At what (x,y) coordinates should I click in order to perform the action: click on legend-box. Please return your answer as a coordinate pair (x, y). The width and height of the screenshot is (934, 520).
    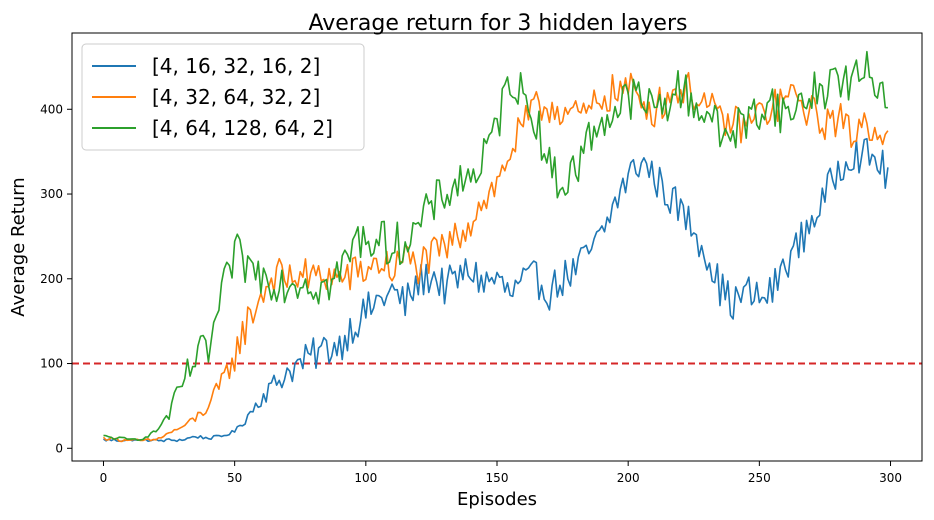
    Looking at the image, I should click on (223, 97).